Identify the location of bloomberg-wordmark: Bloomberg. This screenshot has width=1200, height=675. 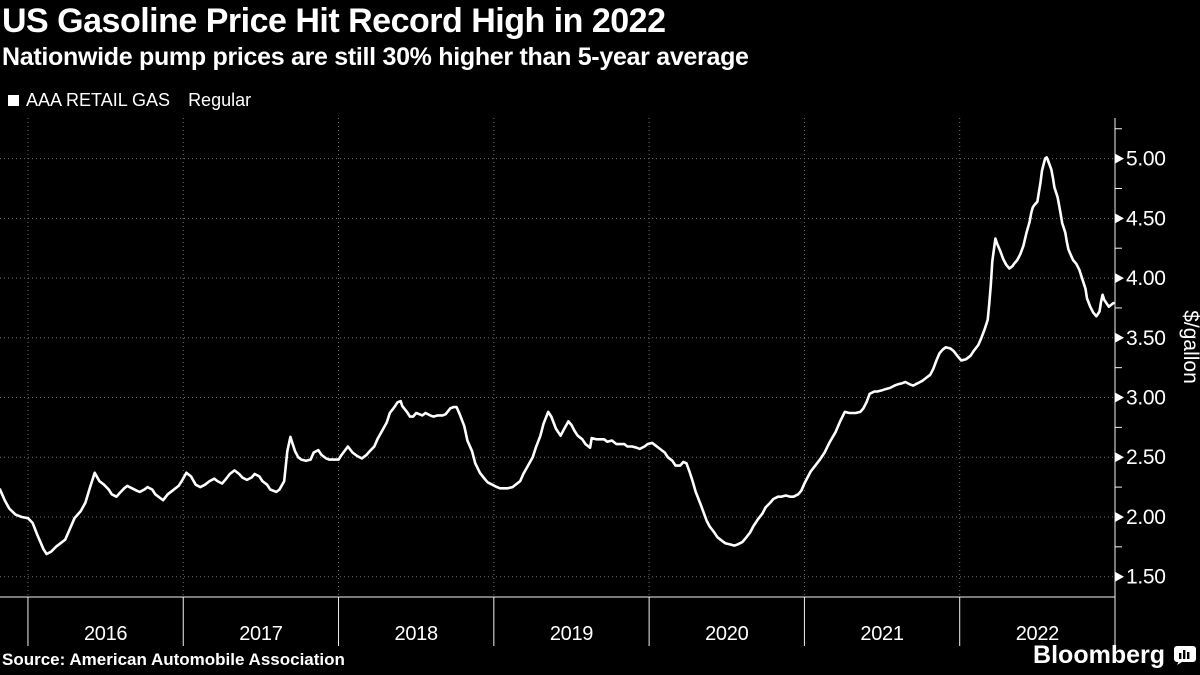
(1099, 655).